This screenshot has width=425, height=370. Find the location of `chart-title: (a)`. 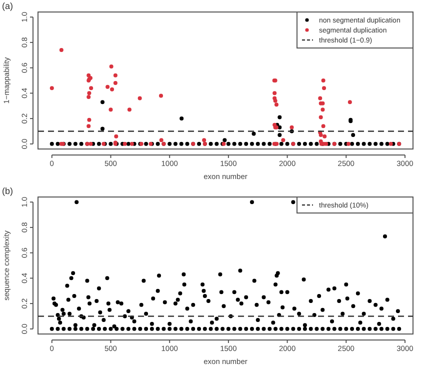

chart-title: (a) is located at coordinates (7, 6).